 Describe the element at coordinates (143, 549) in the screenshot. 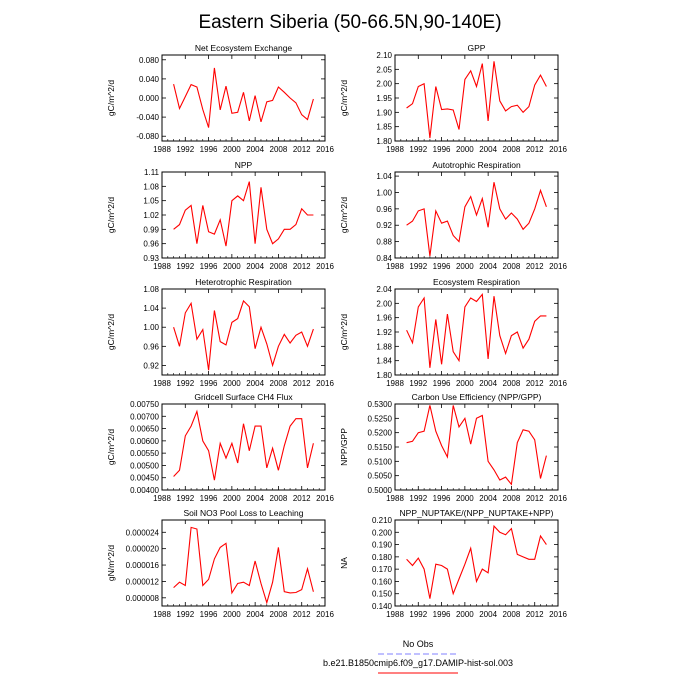

I see `y-tick-label: 0.000020` at that location.